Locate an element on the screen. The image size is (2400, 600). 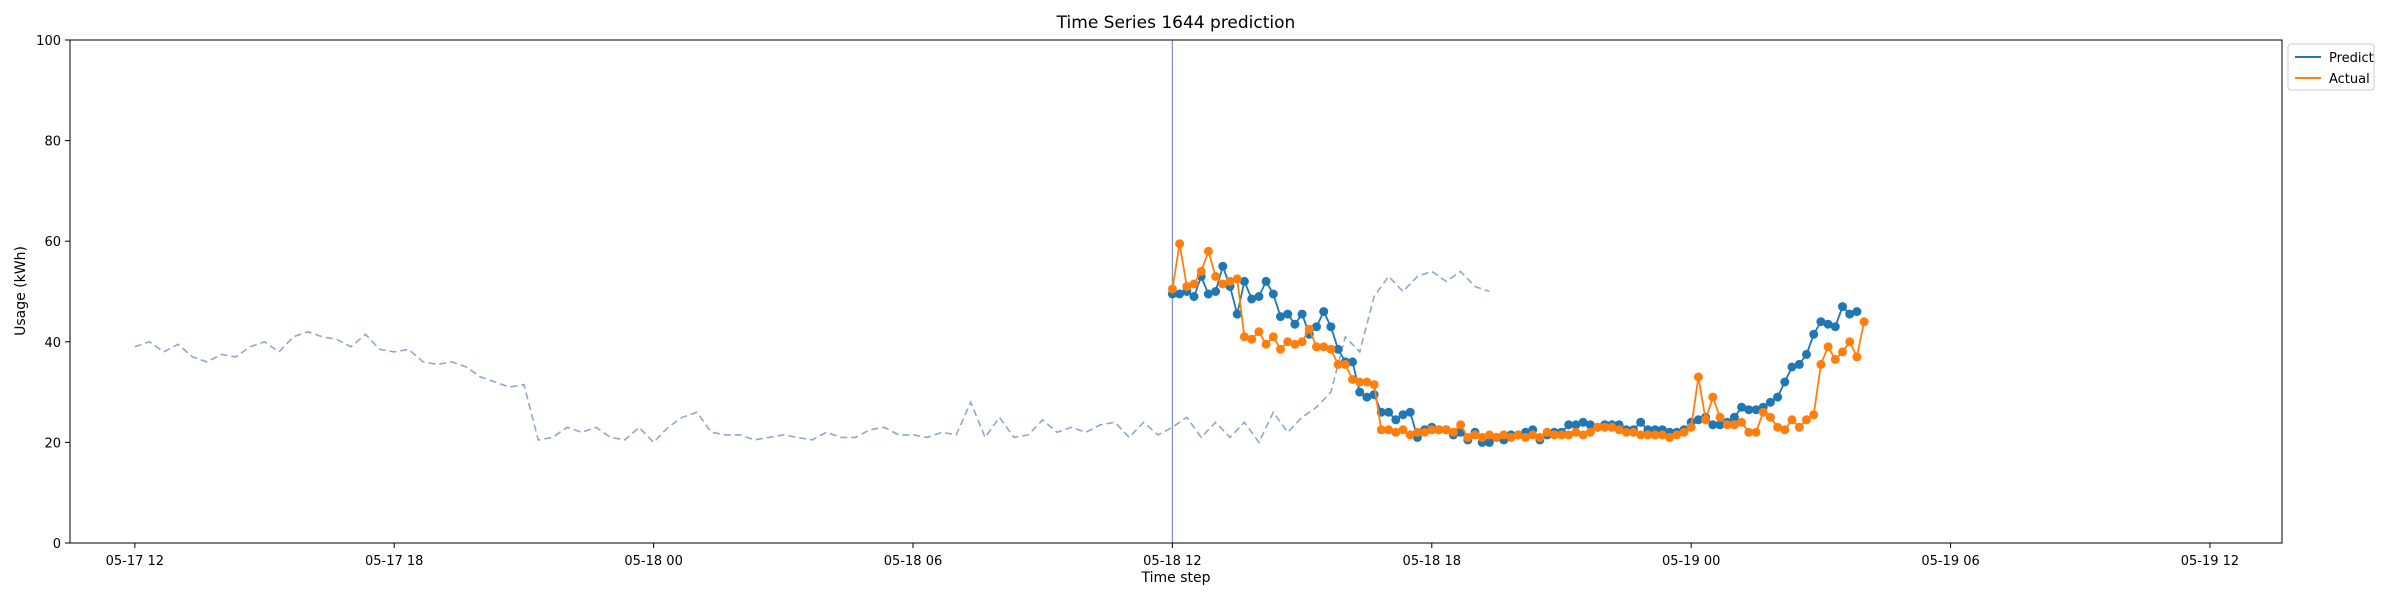
y-tick-label: 80 is located at coordinates (52, 142).